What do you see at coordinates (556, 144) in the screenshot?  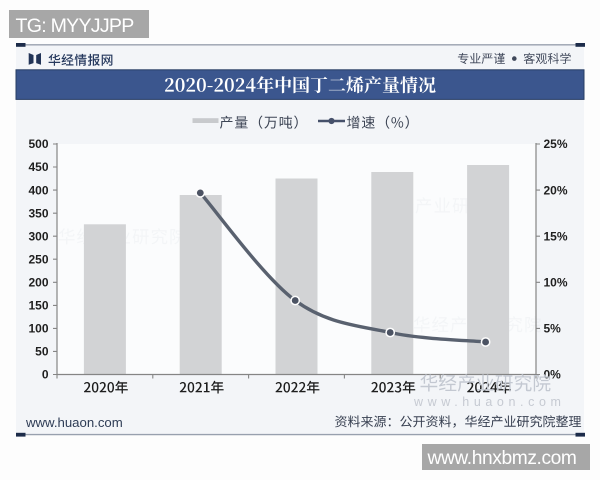 I see `svg-text: 25%` at bounding box center [556, 144].